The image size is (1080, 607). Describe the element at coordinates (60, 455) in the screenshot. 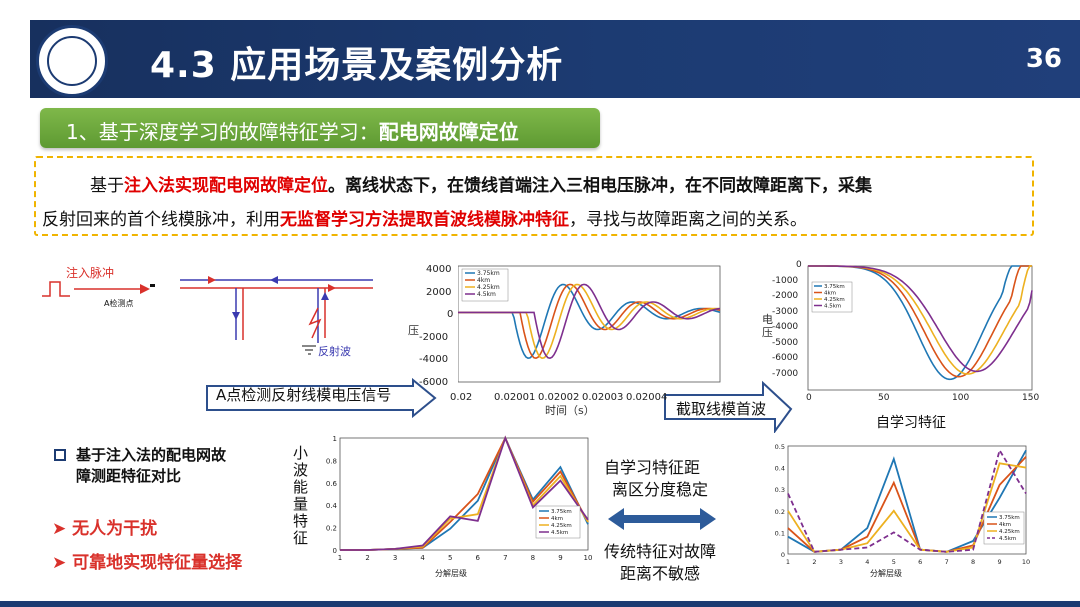

I see `bullet-square-icon` at that location.